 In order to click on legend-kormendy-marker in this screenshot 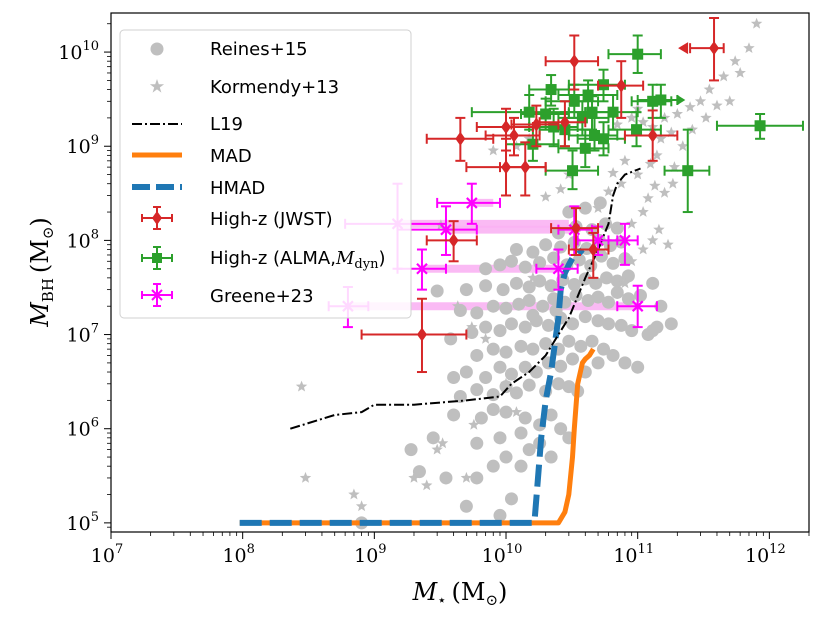, I will do `click(157, 86)`.